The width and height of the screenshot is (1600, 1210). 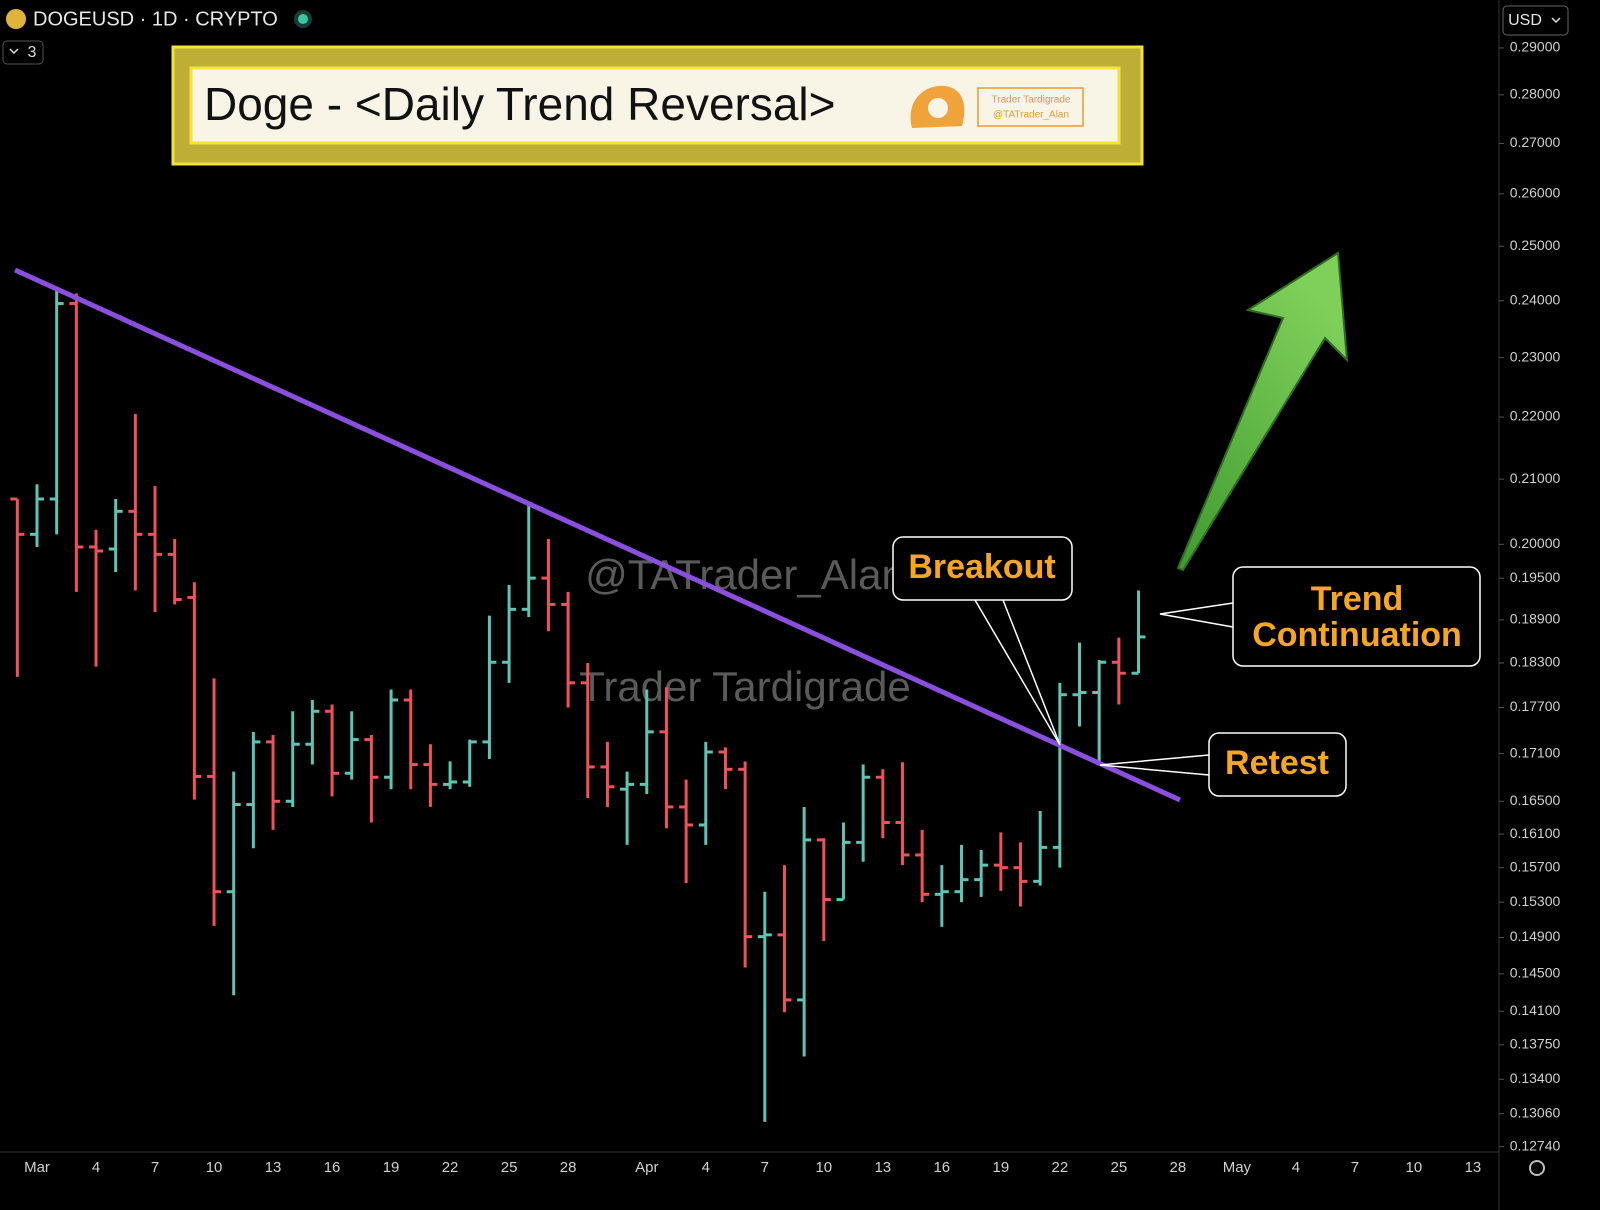 I want to click on y-tick-label: 0.21000, so click(x=1535, y=478).